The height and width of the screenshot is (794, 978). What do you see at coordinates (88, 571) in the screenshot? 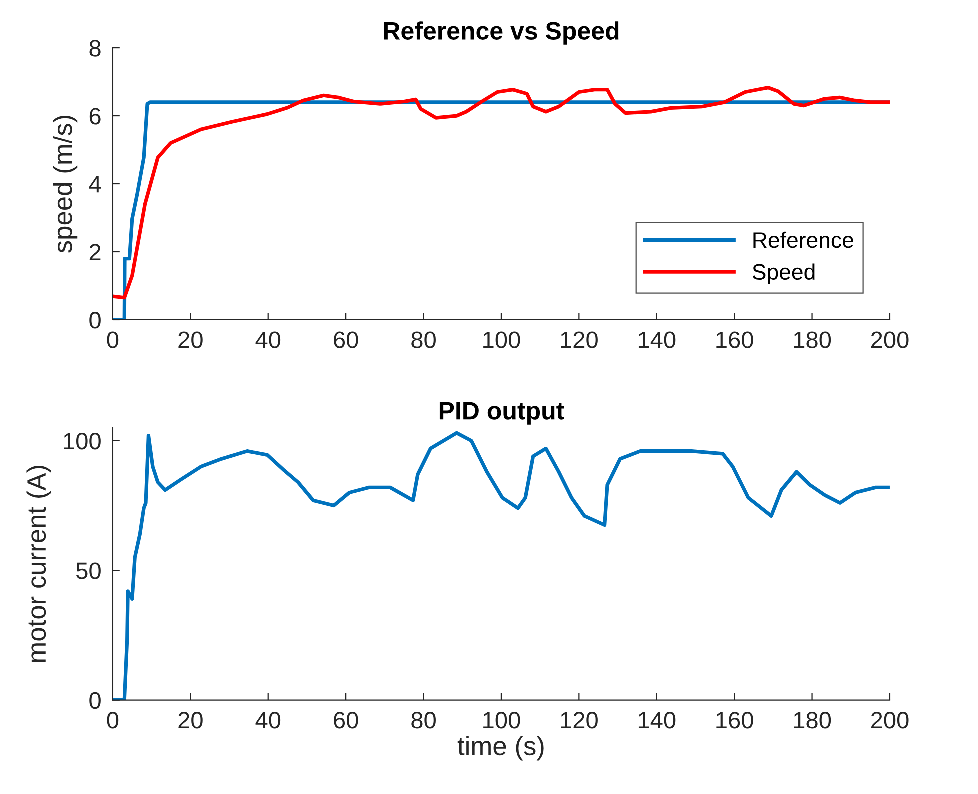
I see `y-tick-label: 50` at bounding box center [88, 571].